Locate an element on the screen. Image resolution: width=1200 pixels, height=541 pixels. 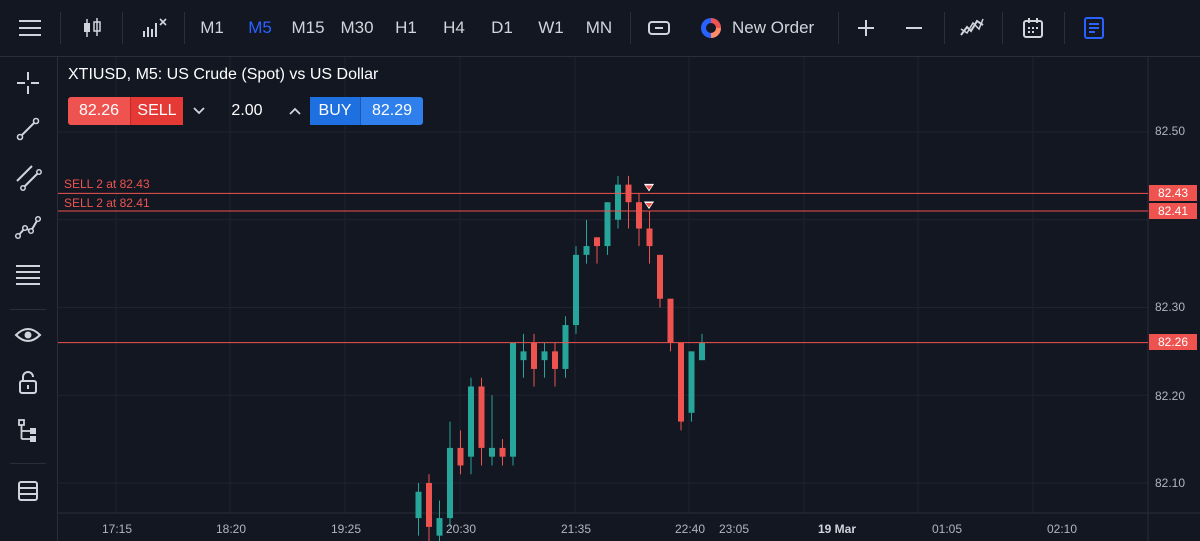
channel-tool-icon is located at coordinates (28, 177).